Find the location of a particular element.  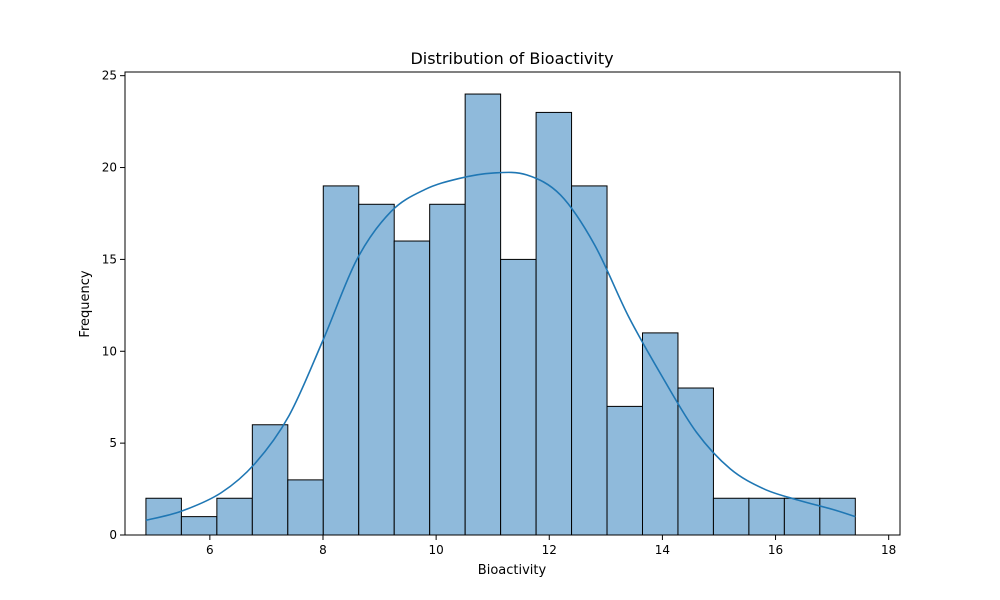

y-tick-label: 5 is located at coordinates (113, 443).